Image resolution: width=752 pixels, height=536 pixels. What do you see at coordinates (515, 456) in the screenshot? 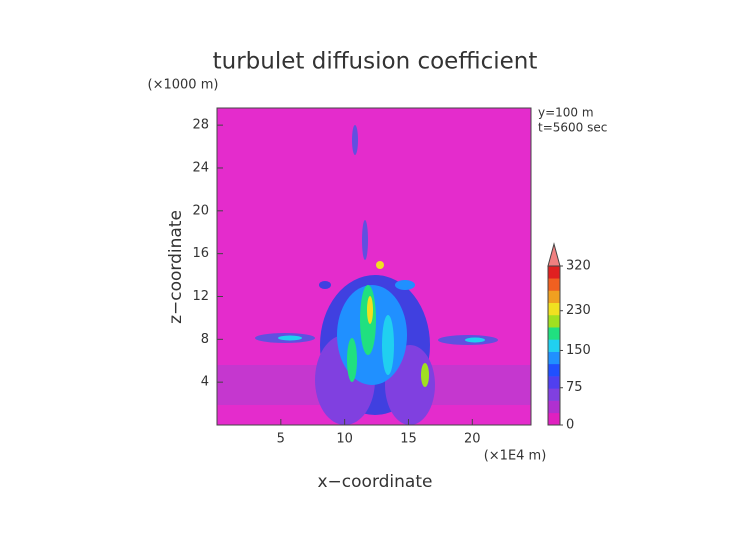
I see `x-unit: (×1E4 m)` at bounding box center [515, 456].